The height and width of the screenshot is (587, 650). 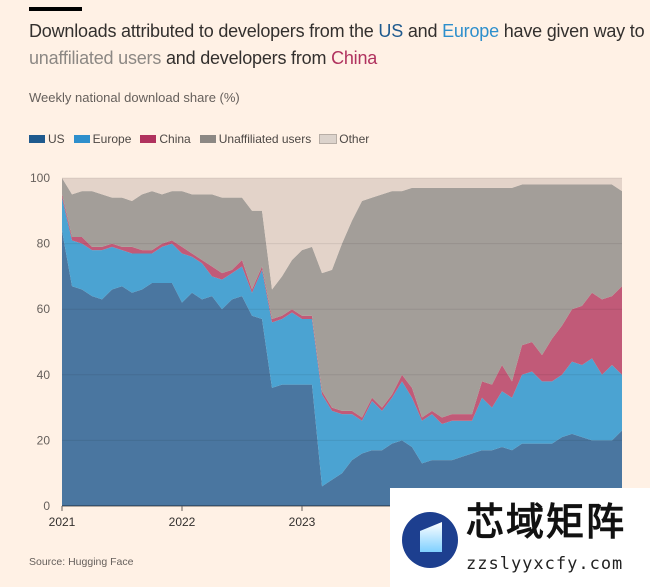 I want to click on y-tick-label: 40, so click(x=44, y=375).